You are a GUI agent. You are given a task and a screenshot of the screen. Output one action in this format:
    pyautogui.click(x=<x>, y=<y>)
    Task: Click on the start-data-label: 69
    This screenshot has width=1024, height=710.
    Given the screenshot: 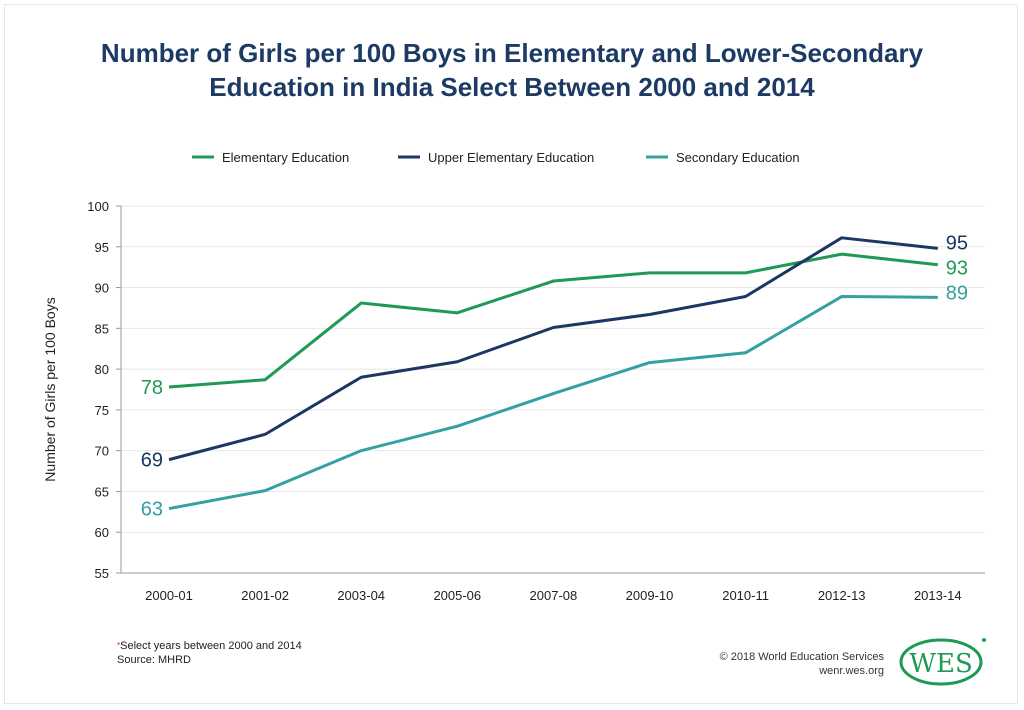 What is the action you would take?
    pyautogui.click(x=152, y=461)
    